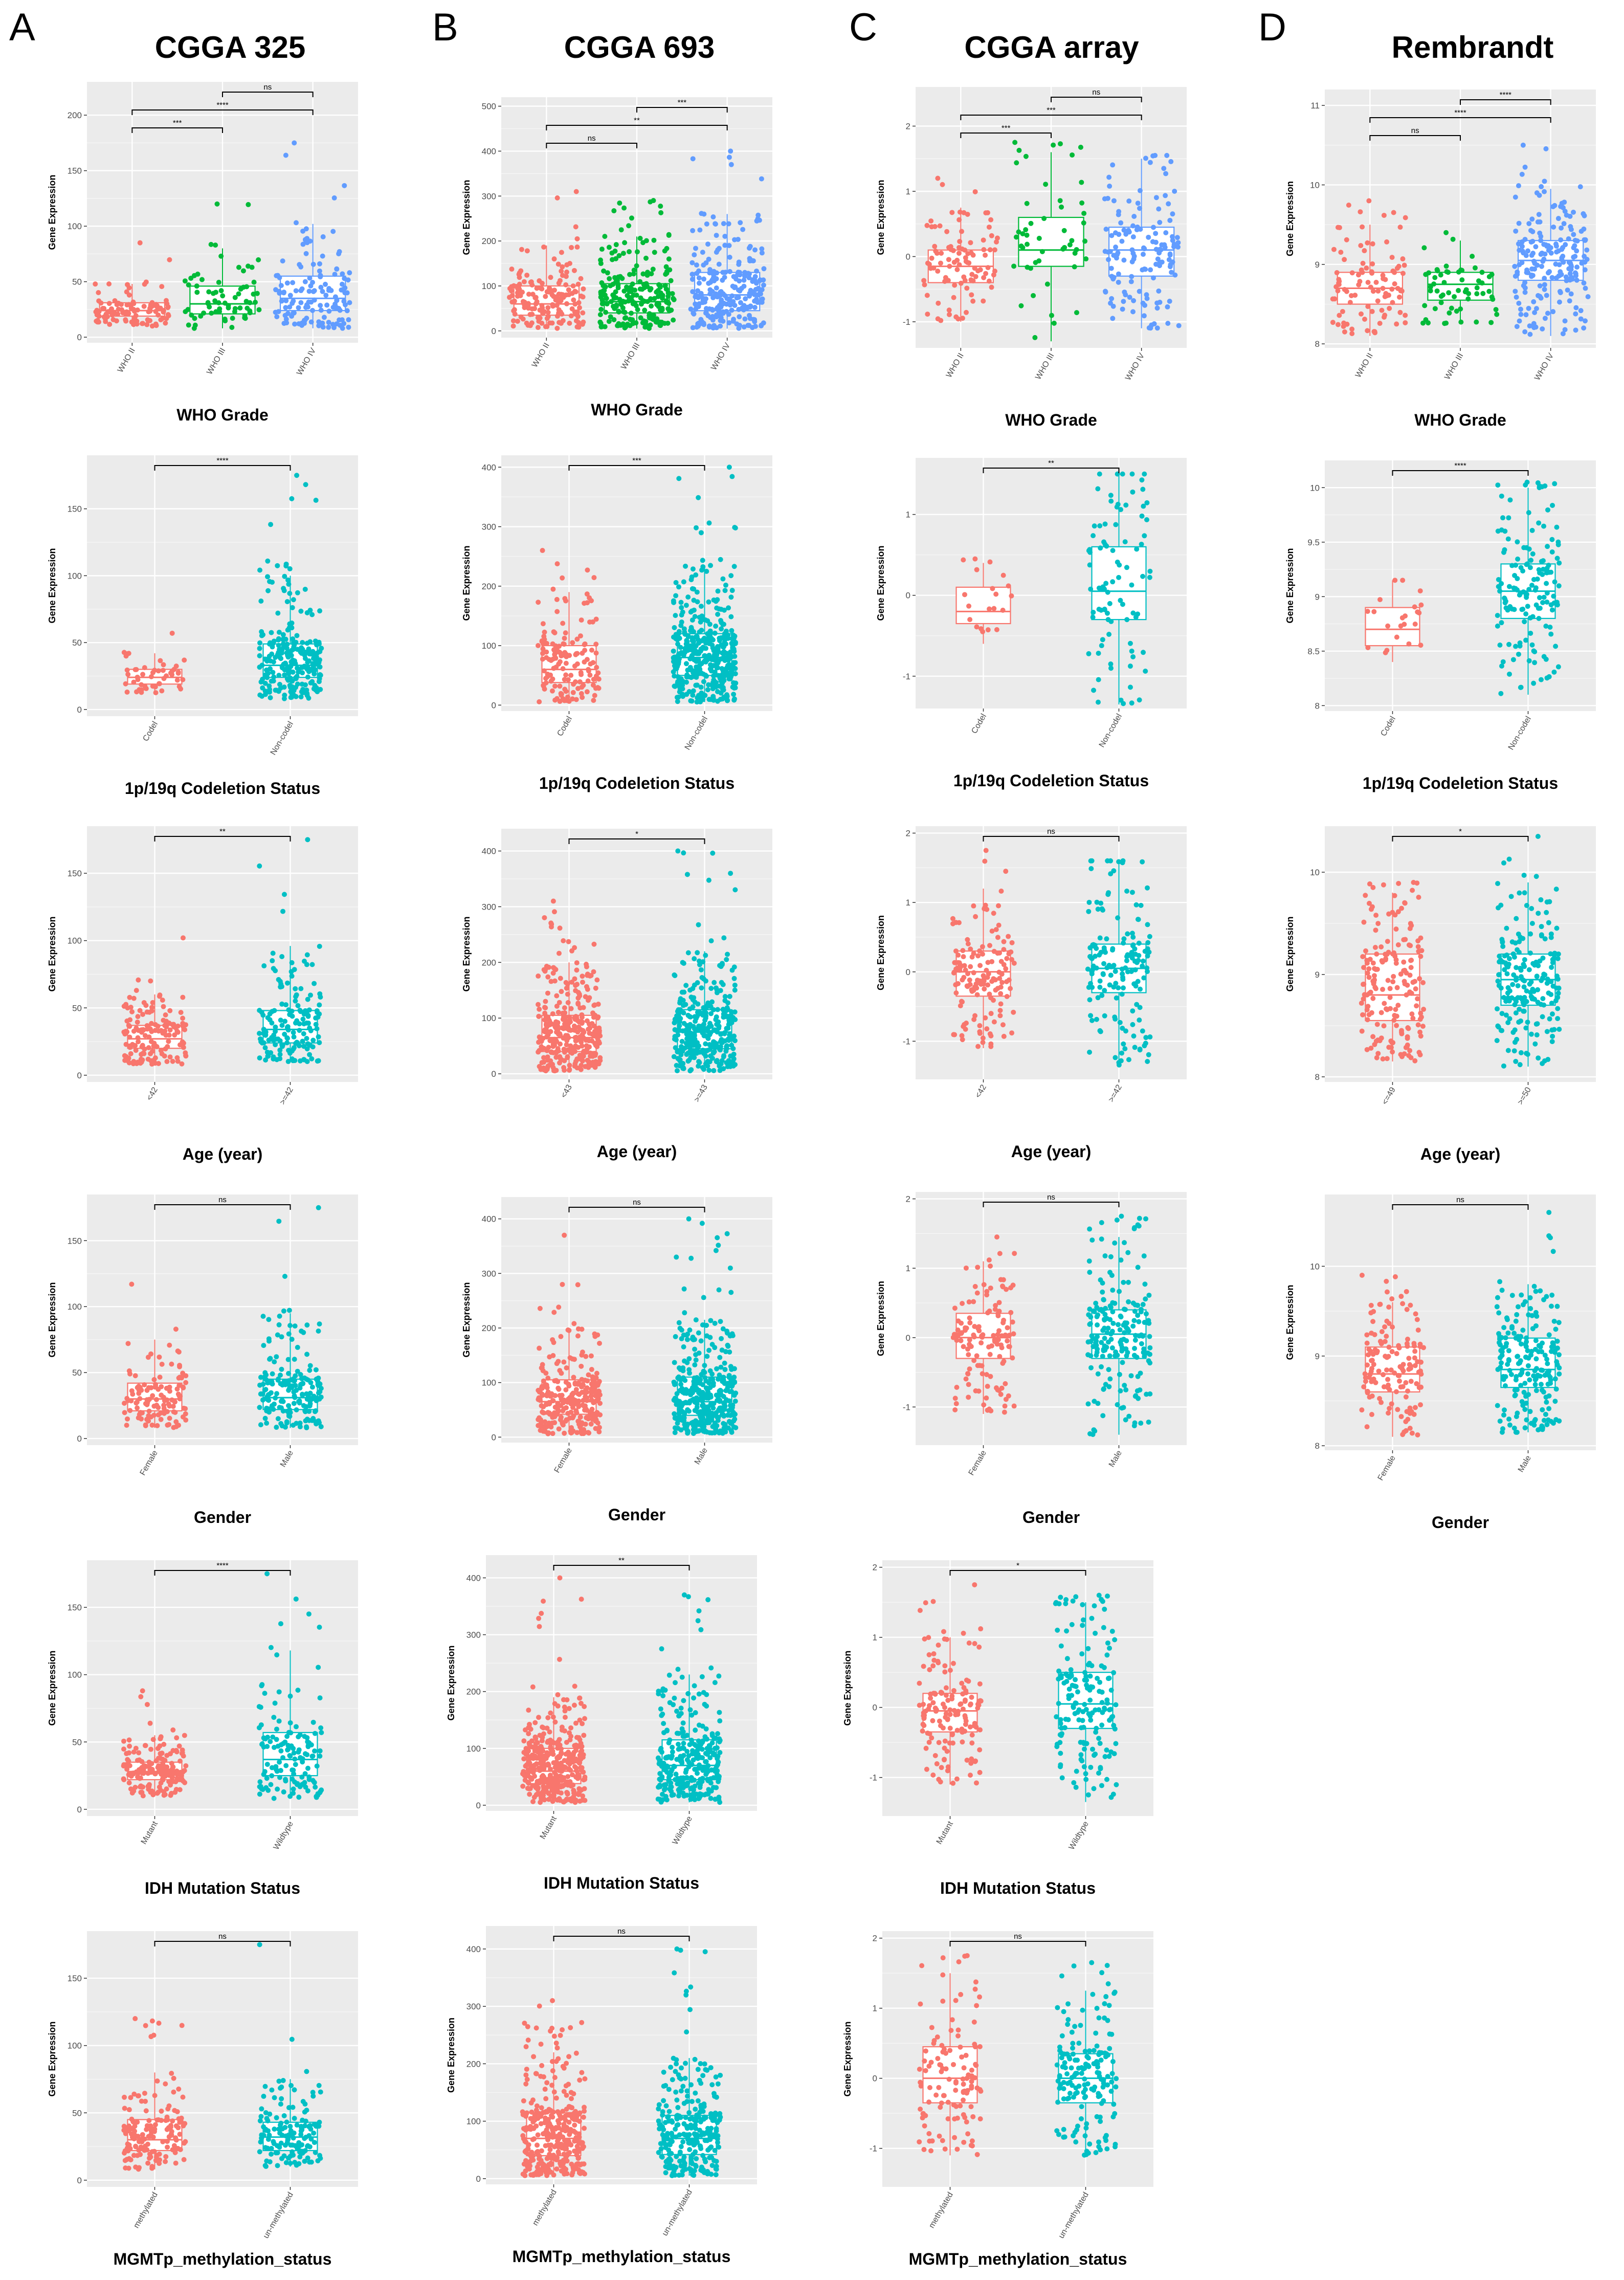  What do you see at coordinates (1119, 963) in the screenshot?
I see `box-group` at bounding box center [1119, 963].